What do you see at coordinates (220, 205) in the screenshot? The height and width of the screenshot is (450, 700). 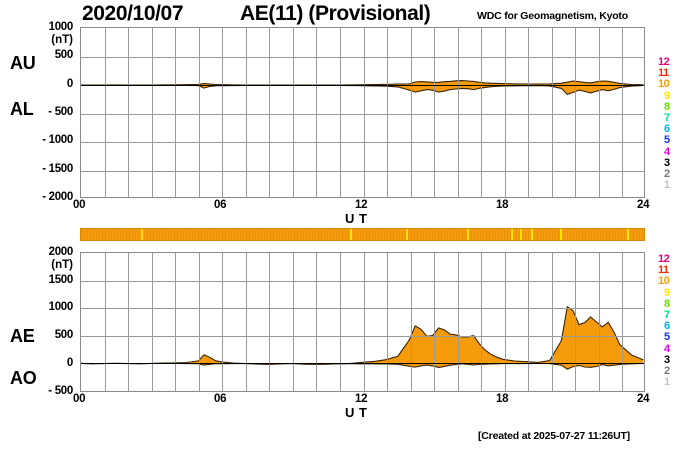 I see `top-xtick-06: 06` at bounding box center [220, 205].